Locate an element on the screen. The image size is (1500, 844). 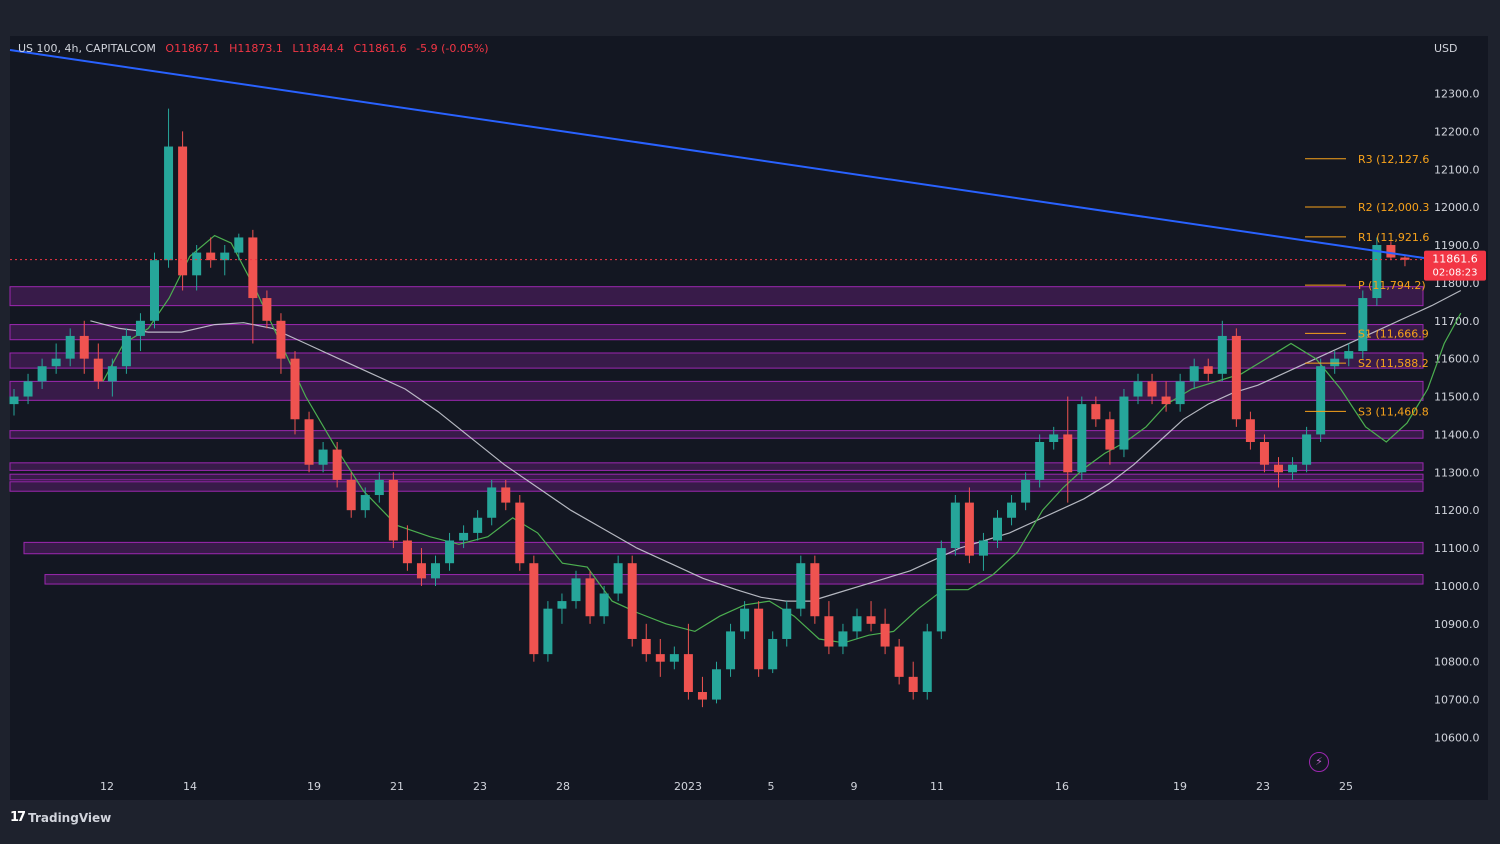
tradingview-logo: 17 TradingView is located at coordinates (60, 817).